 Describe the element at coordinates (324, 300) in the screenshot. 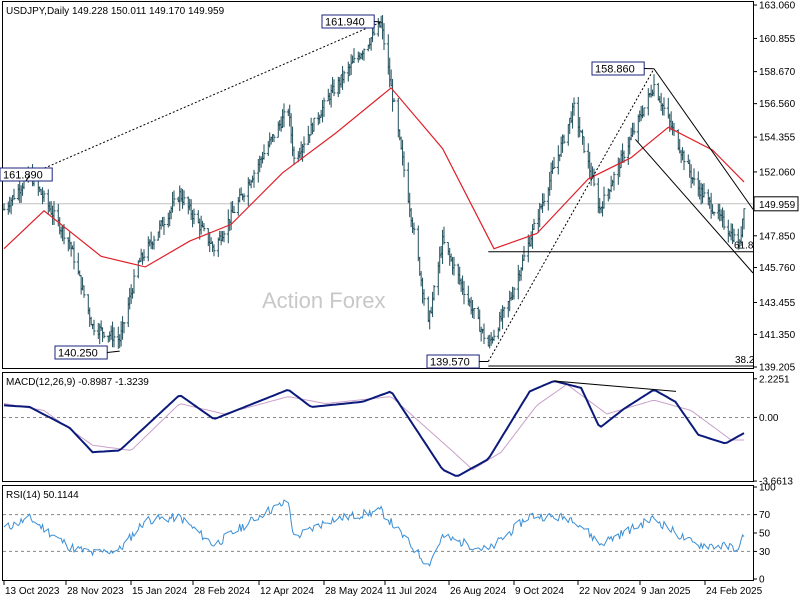

I see `watermark: Action Forex` at that location.